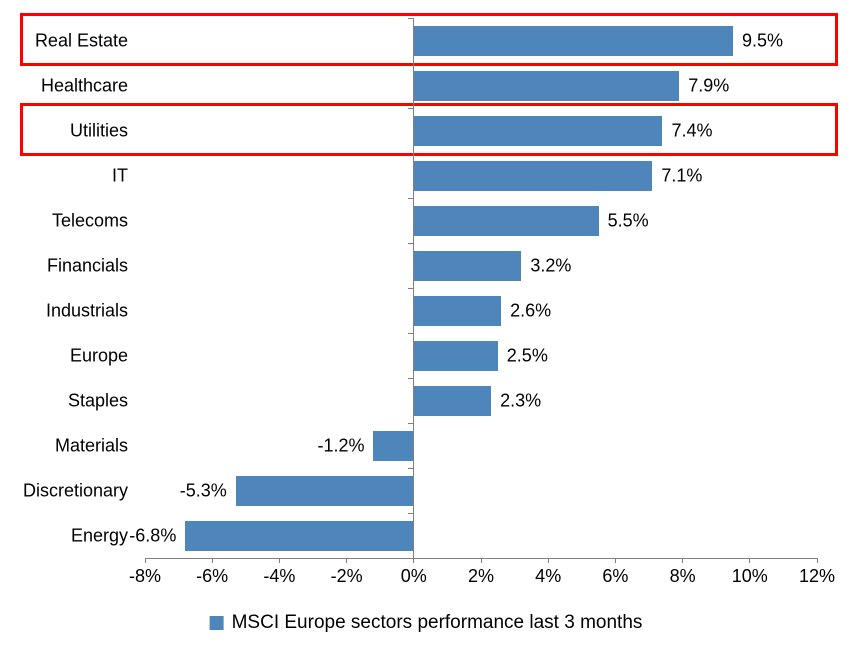 This screenshot has height=651, width=852. Describe the element at coordinates (91, 445) in the screenshot. I see `category-label: Materials` at that location.